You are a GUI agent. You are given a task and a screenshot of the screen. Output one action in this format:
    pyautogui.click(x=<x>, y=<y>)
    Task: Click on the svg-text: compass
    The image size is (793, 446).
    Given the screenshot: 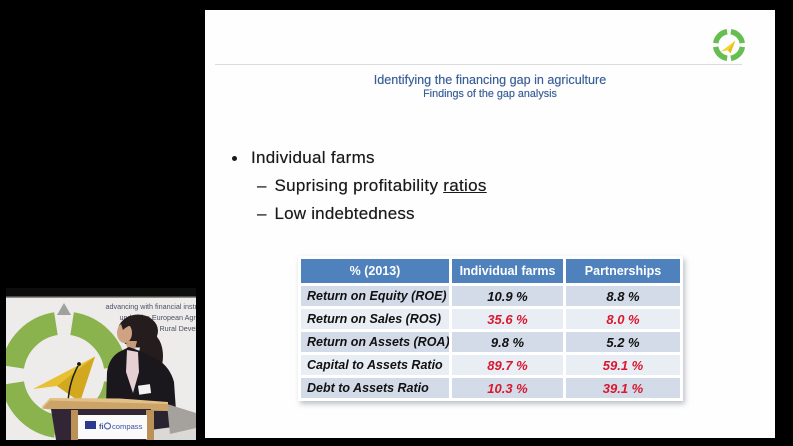 What is the action you would take?
    pyautogui.click(x=127, y=426)
    